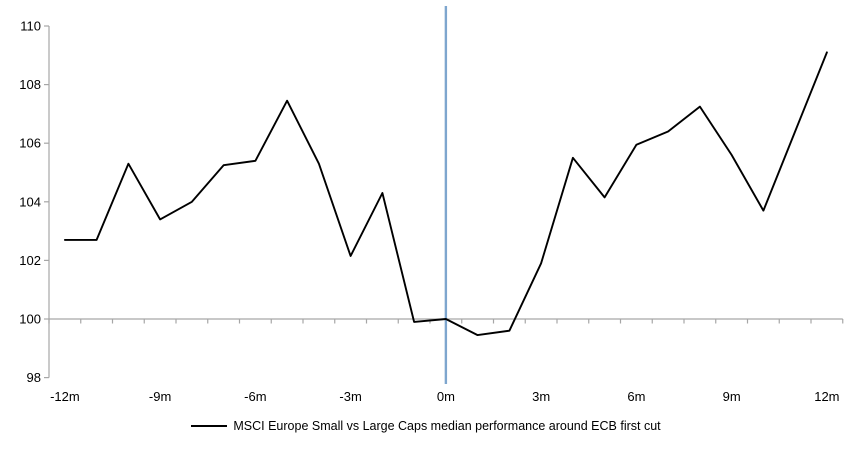  Describe the element at coordinates (541, 396) in the screenshot. I see `x-axis-tick-label: 3m` at that location.